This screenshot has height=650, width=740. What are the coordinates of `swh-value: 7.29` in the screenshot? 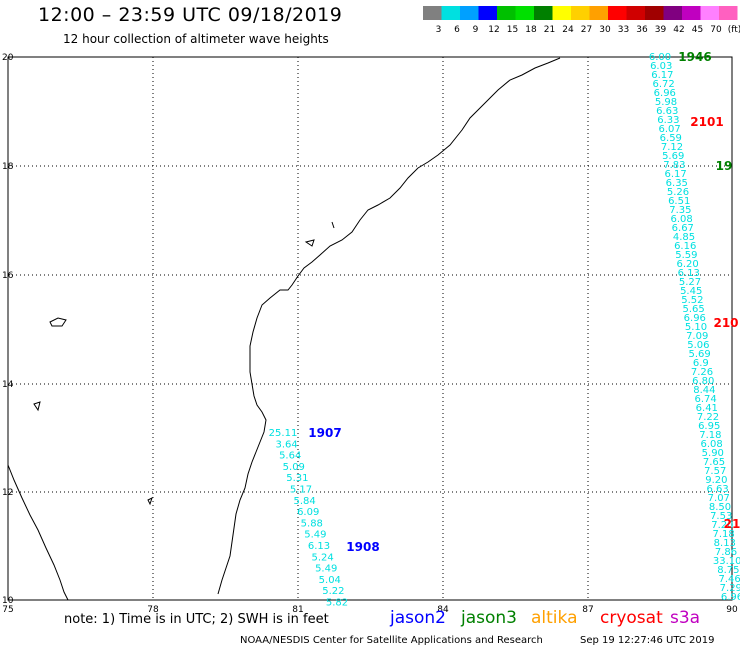 It's located at (730, 588).